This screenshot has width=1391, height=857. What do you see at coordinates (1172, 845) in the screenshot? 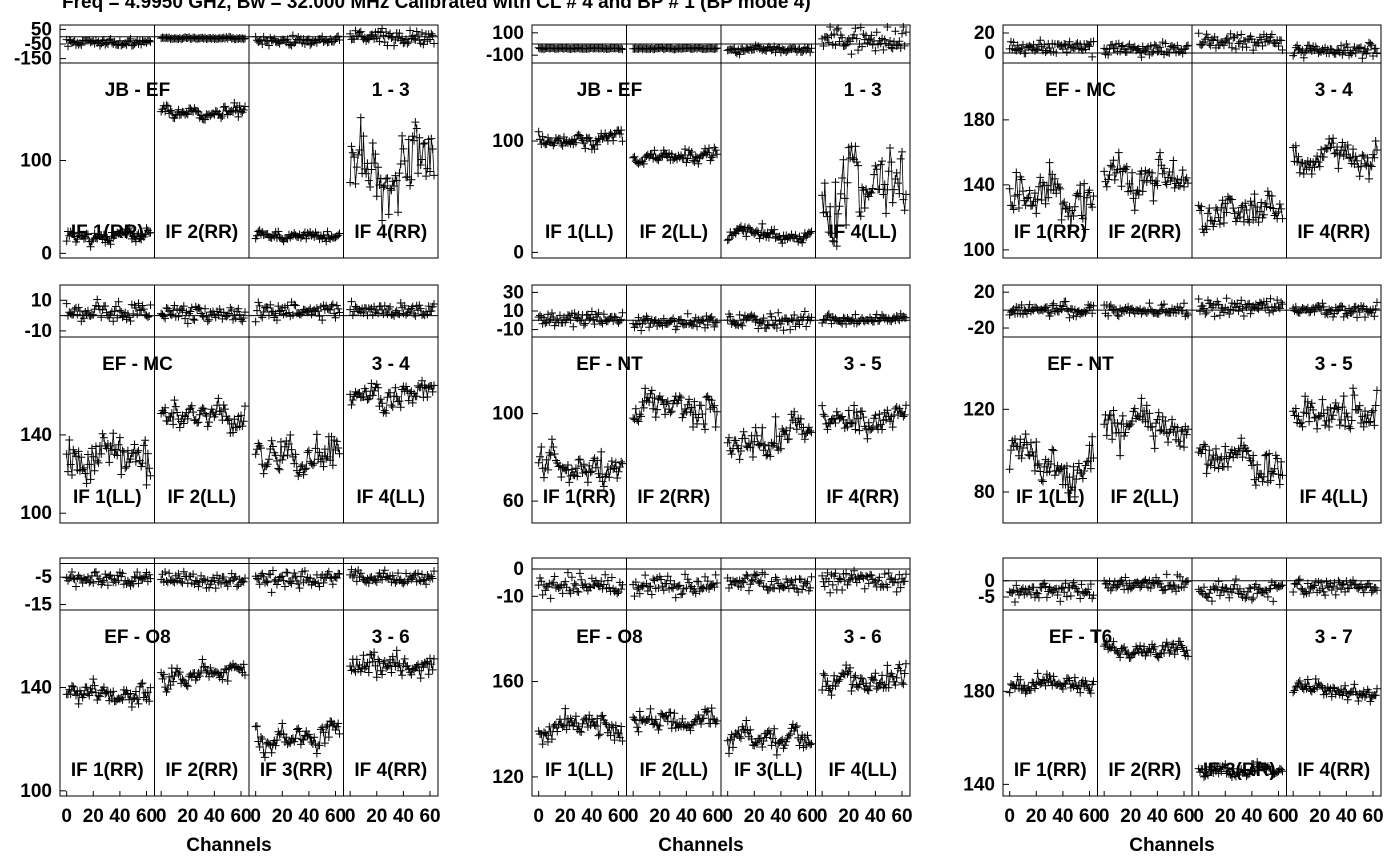
I see `x-axis-label: Channels` at bounding box center [1172, 845].